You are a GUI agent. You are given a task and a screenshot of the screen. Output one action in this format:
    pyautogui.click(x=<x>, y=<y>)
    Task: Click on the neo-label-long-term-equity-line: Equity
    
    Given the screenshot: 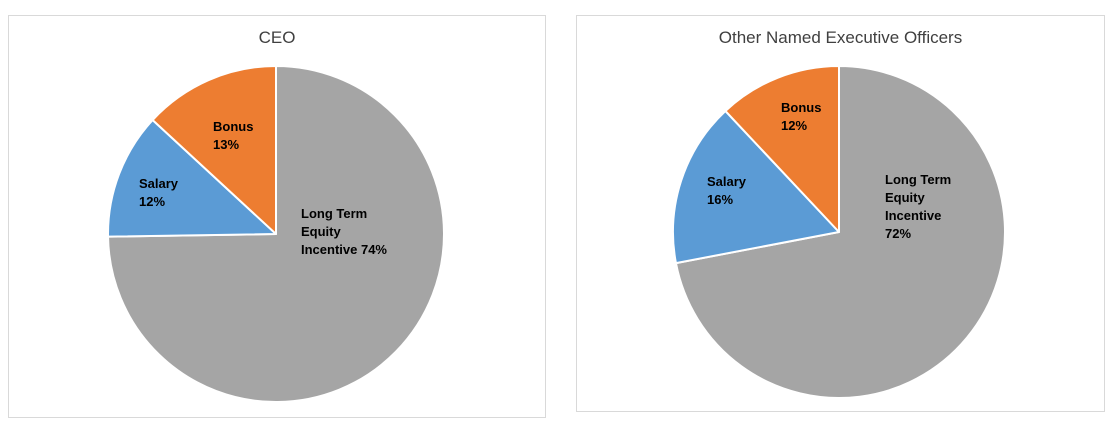 What is the action you would take?
    pyautogui.click(x=905, y=197)
    